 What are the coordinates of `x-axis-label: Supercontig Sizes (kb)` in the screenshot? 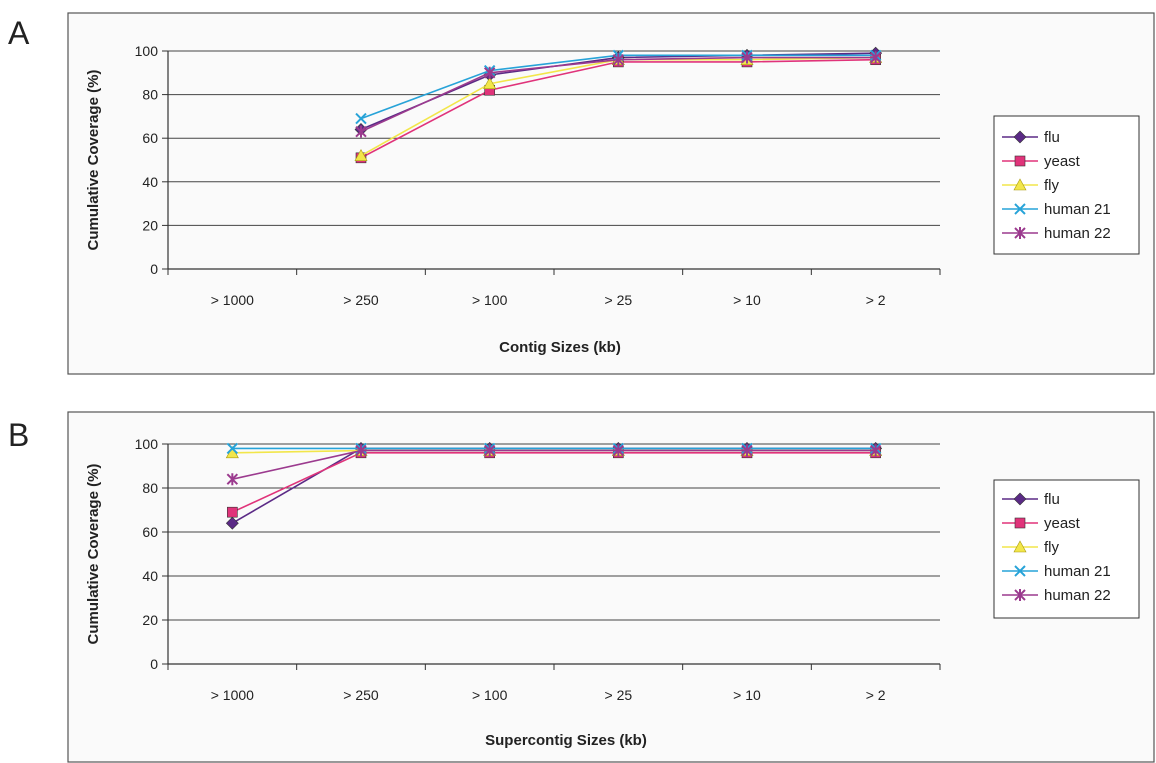 It's located at (566, 740).